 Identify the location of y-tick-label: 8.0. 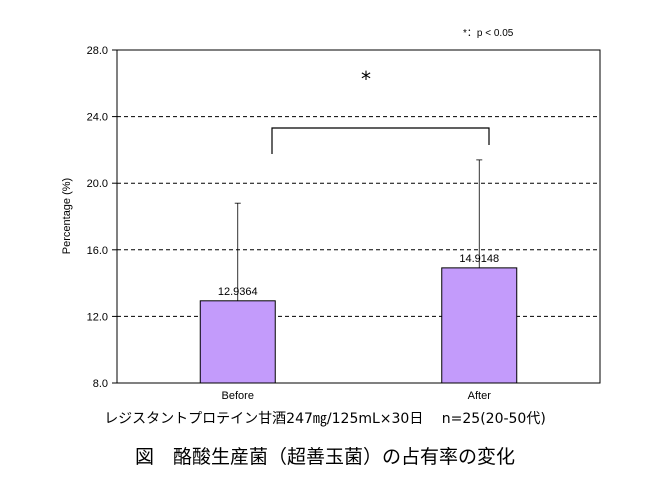
(100, 384).